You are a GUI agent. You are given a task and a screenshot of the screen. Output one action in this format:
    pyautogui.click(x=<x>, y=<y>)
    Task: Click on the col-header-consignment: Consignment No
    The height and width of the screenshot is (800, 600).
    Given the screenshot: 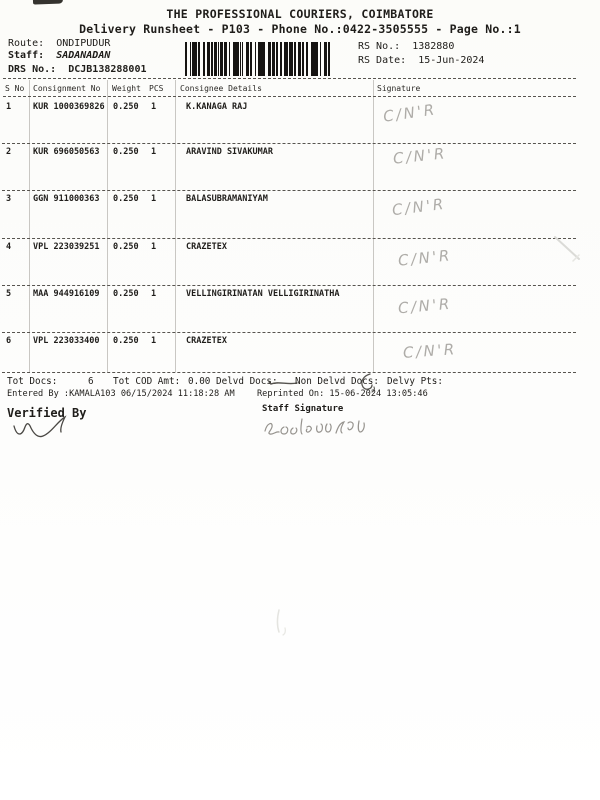 What is the action you would take?
    pyautogui.click(x=67, y=88)
    